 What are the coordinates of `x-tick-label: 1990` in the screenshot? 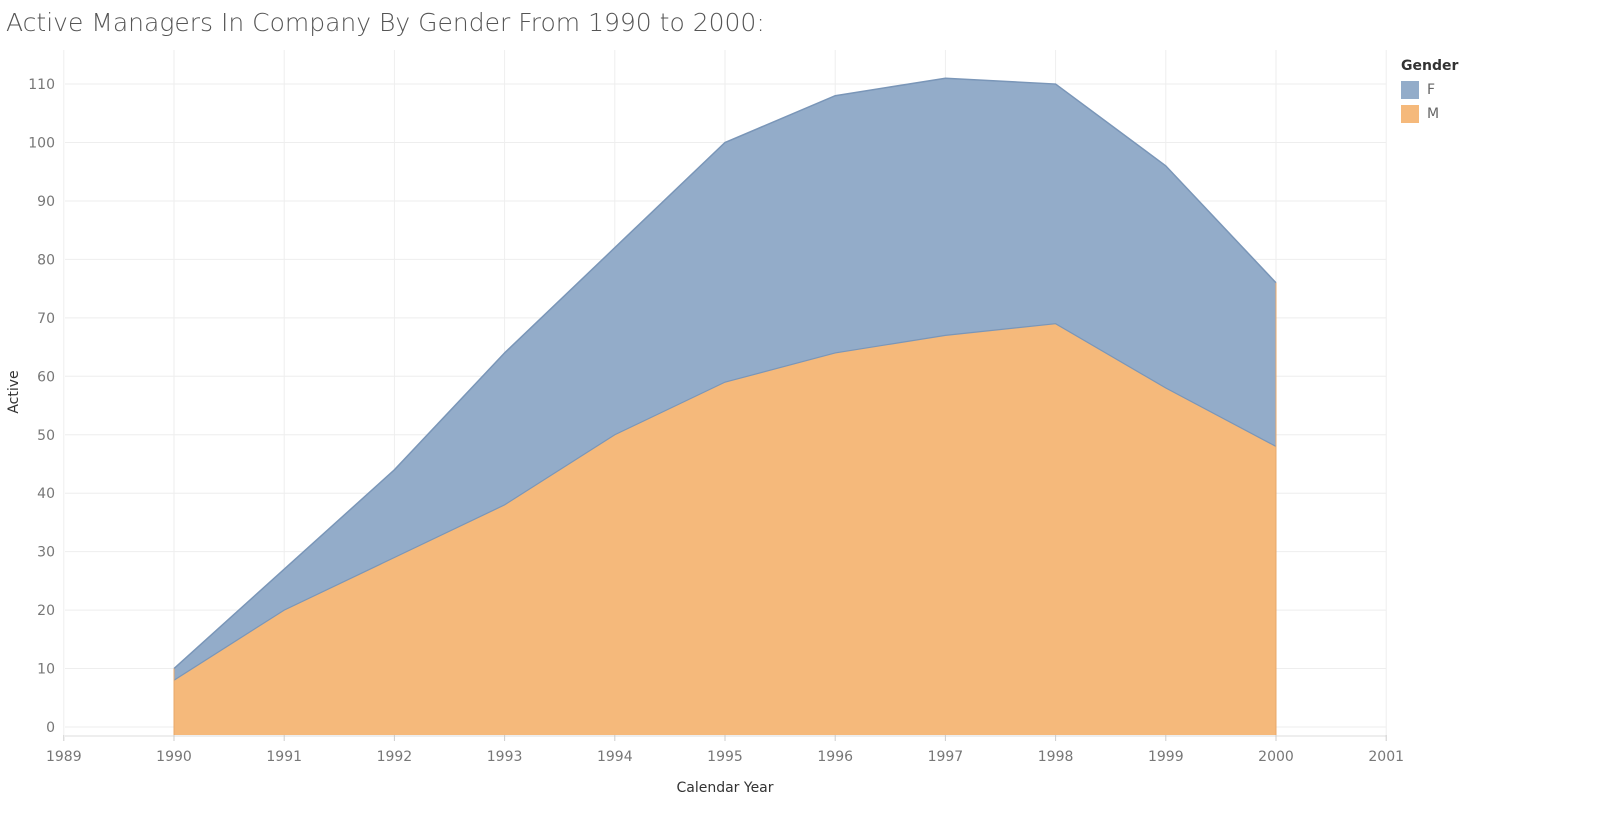 It's located at (174, 757).